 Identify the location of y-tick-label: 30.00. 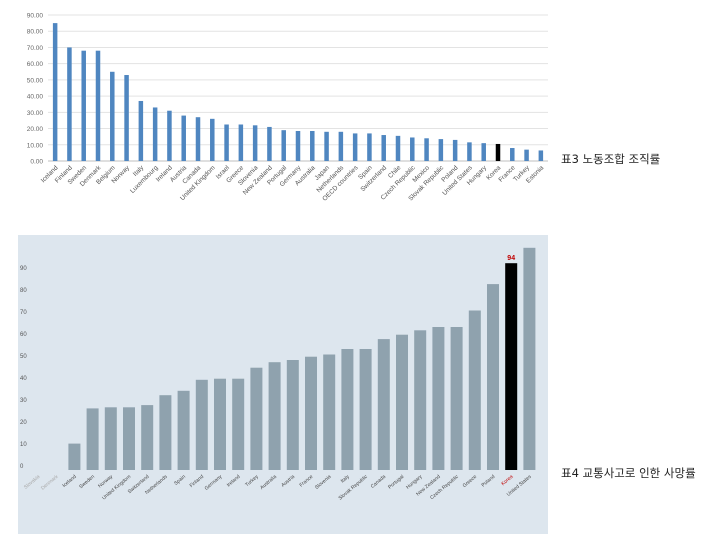
(35, 113).